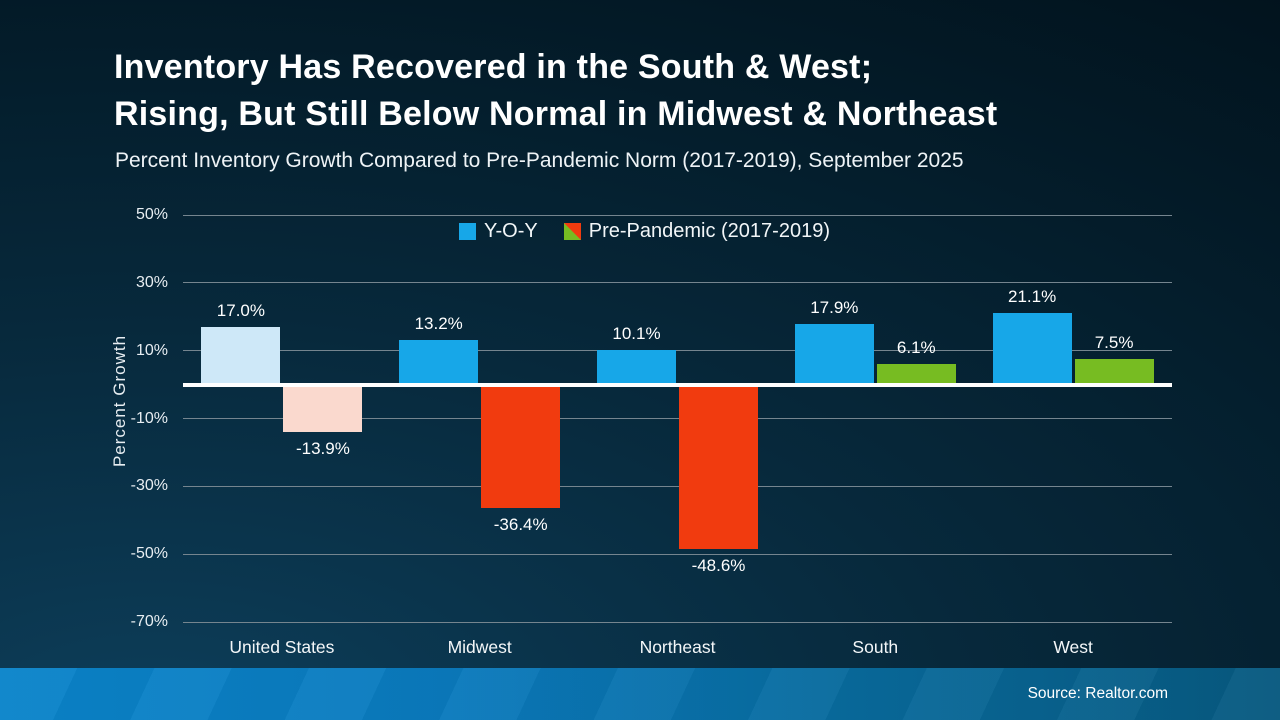 The width and height of the screenshot is (1280, 720). I want to click on y-tick-label-10: 10%, so click(151, 350).